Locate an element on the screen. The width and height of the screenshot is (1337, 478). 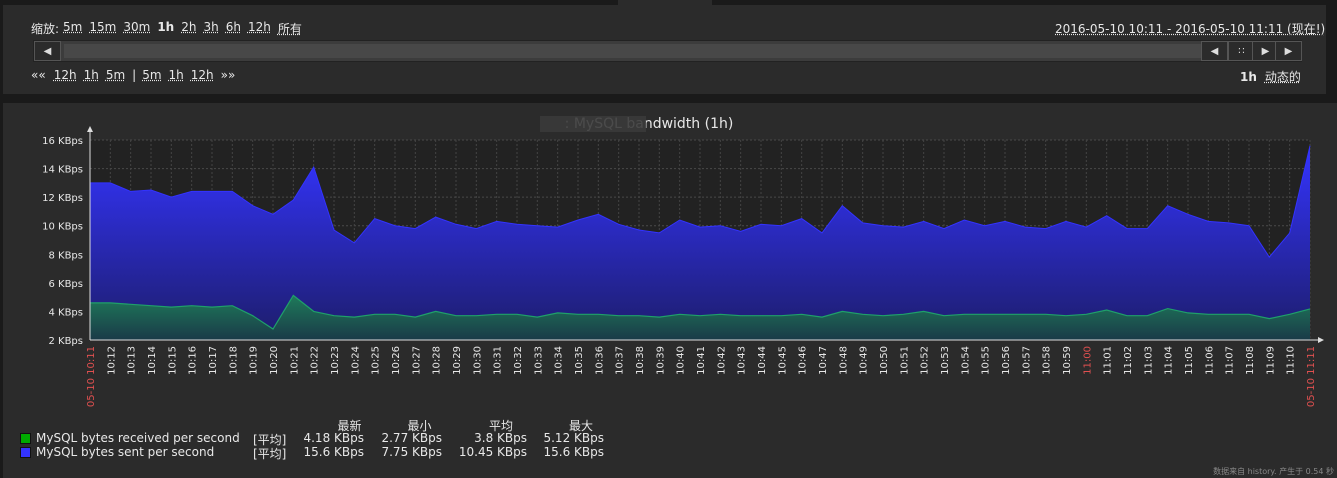
x-tick-label: 10:53 is located at coordinates (945, 360).